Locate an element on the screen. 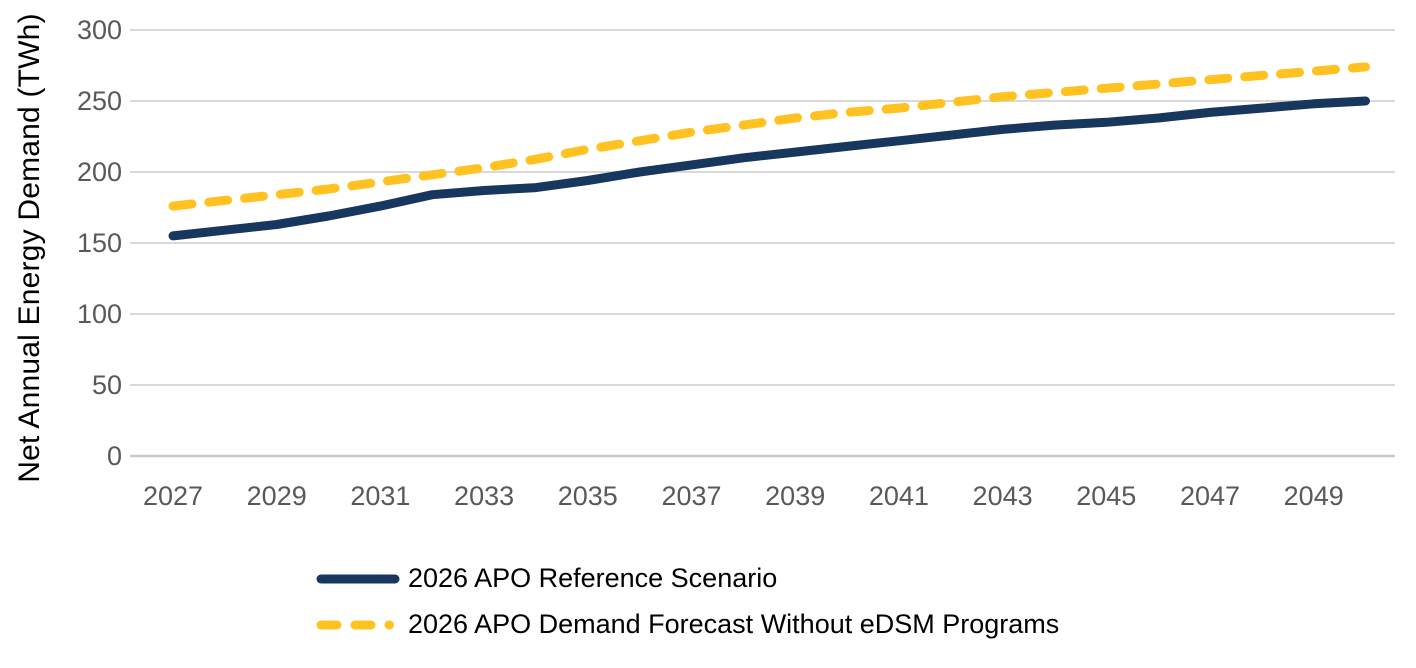 The height and width of the screenshot is (668, 1416). x-tick-label: 2039 is located at coordinates (795, 496).